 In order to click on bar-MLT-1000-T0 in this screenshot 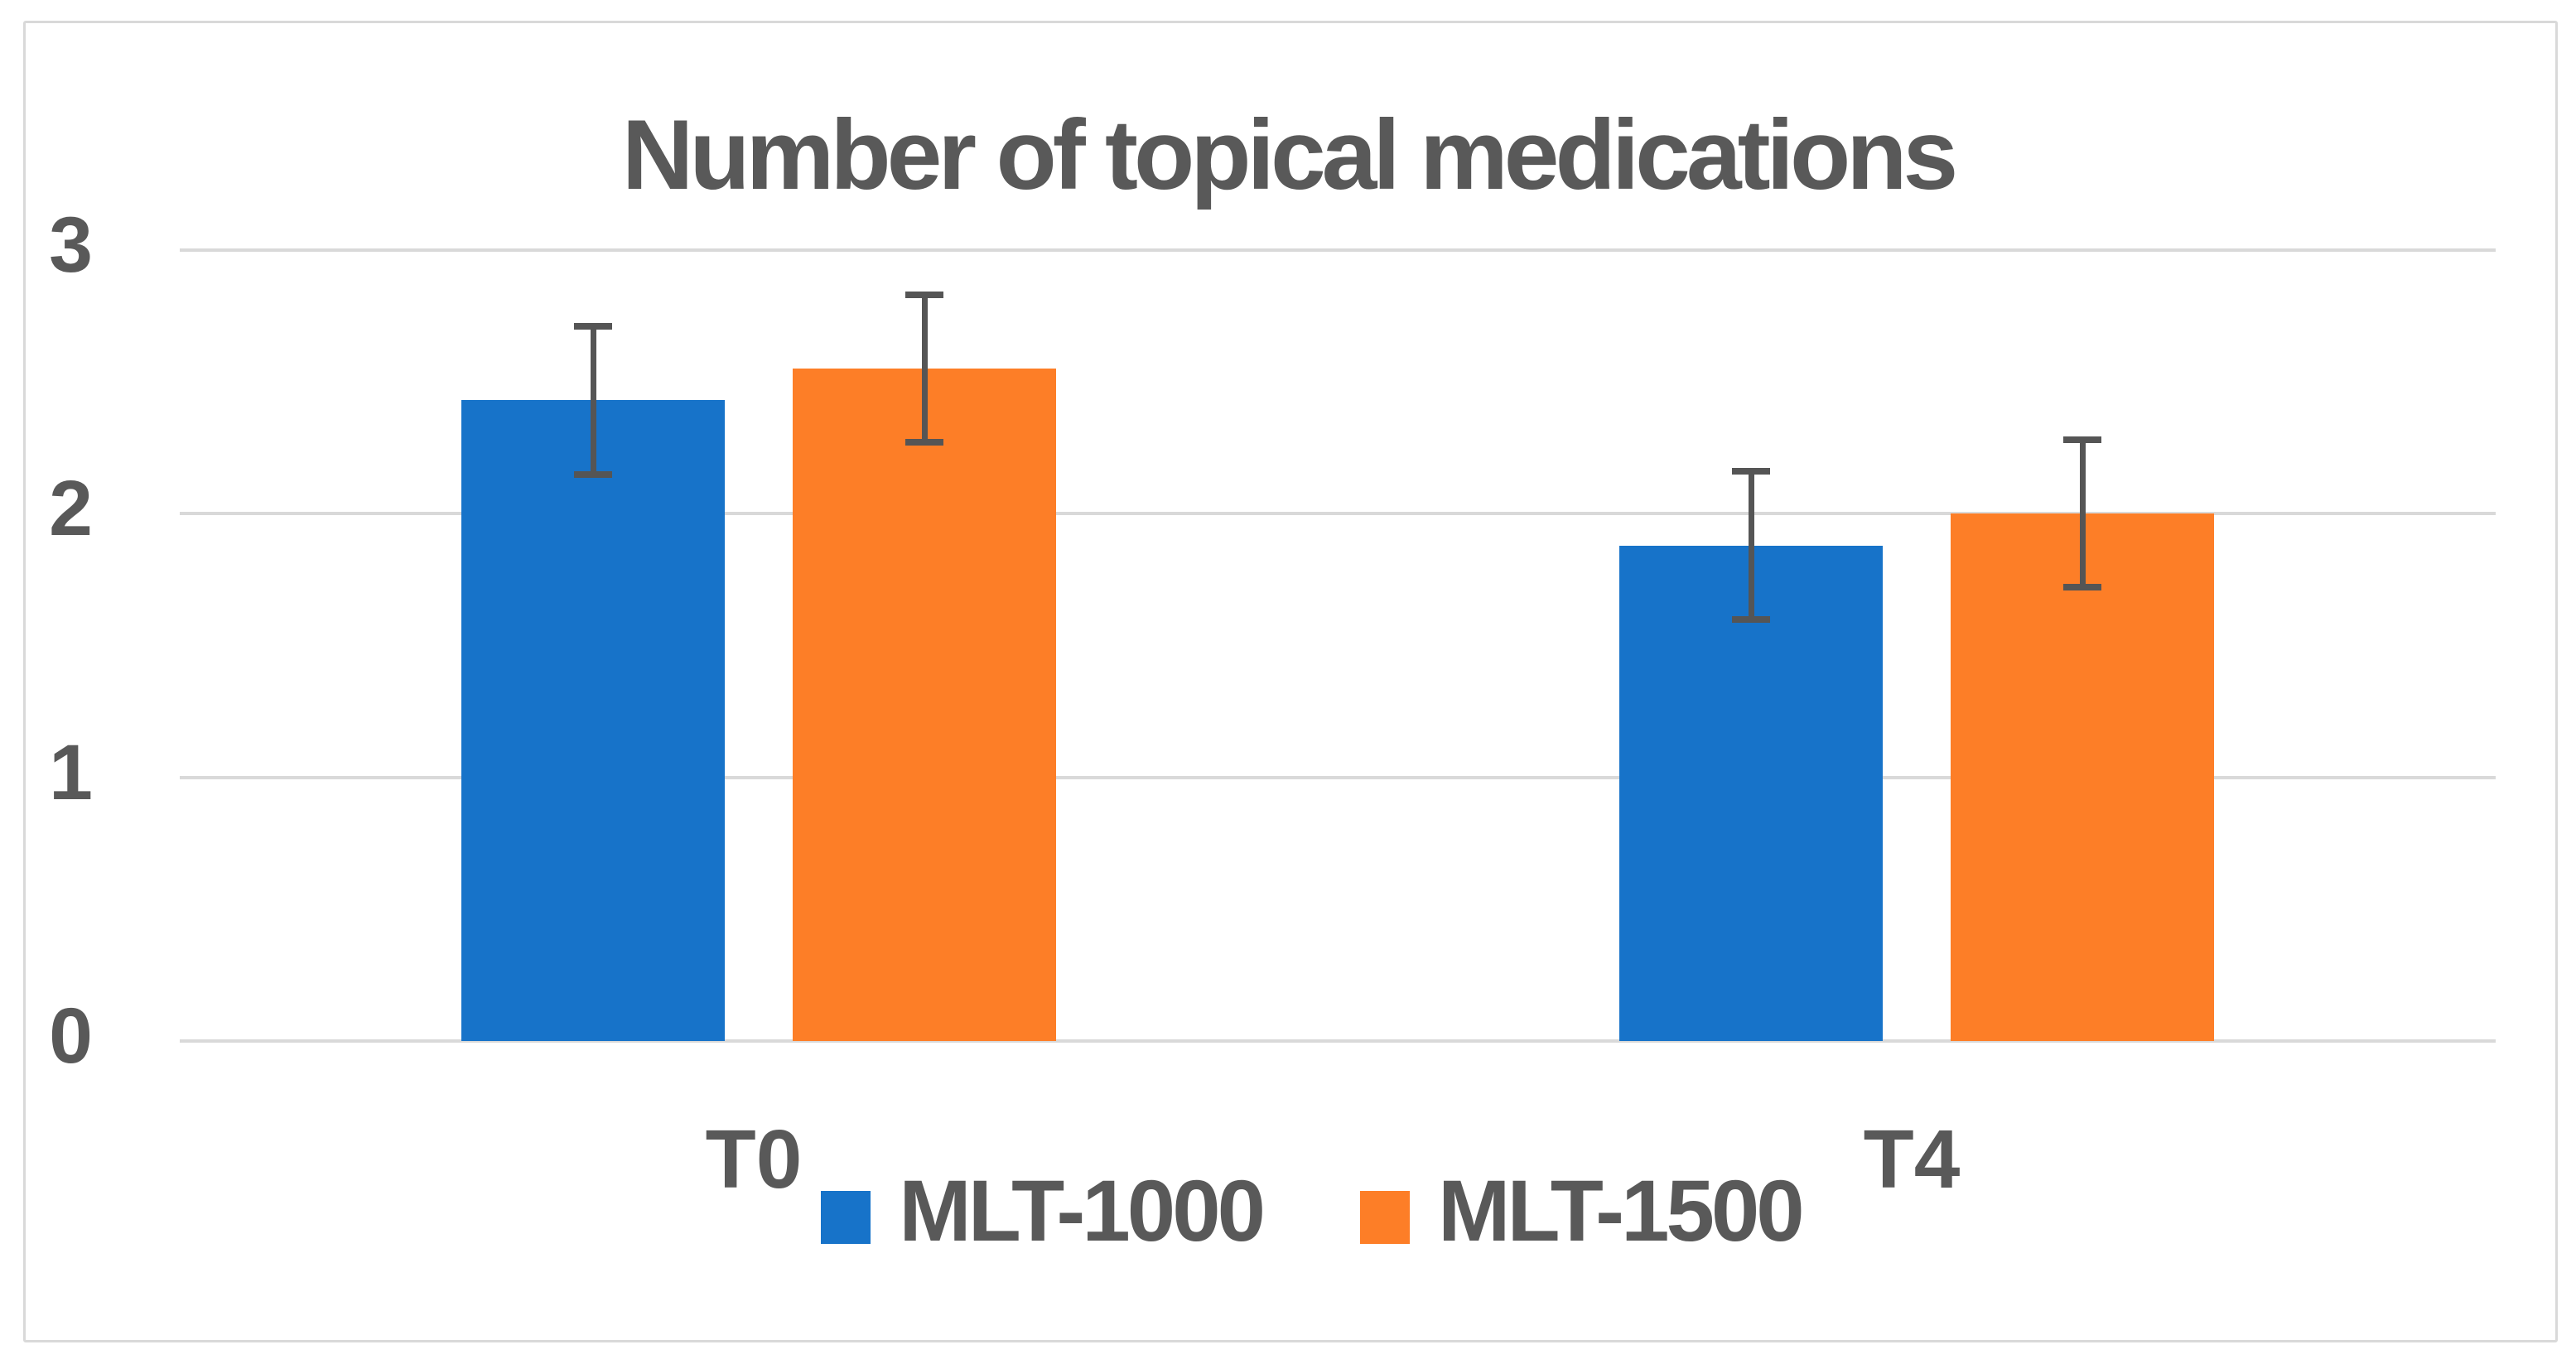, I will do `click(593, 720)`.